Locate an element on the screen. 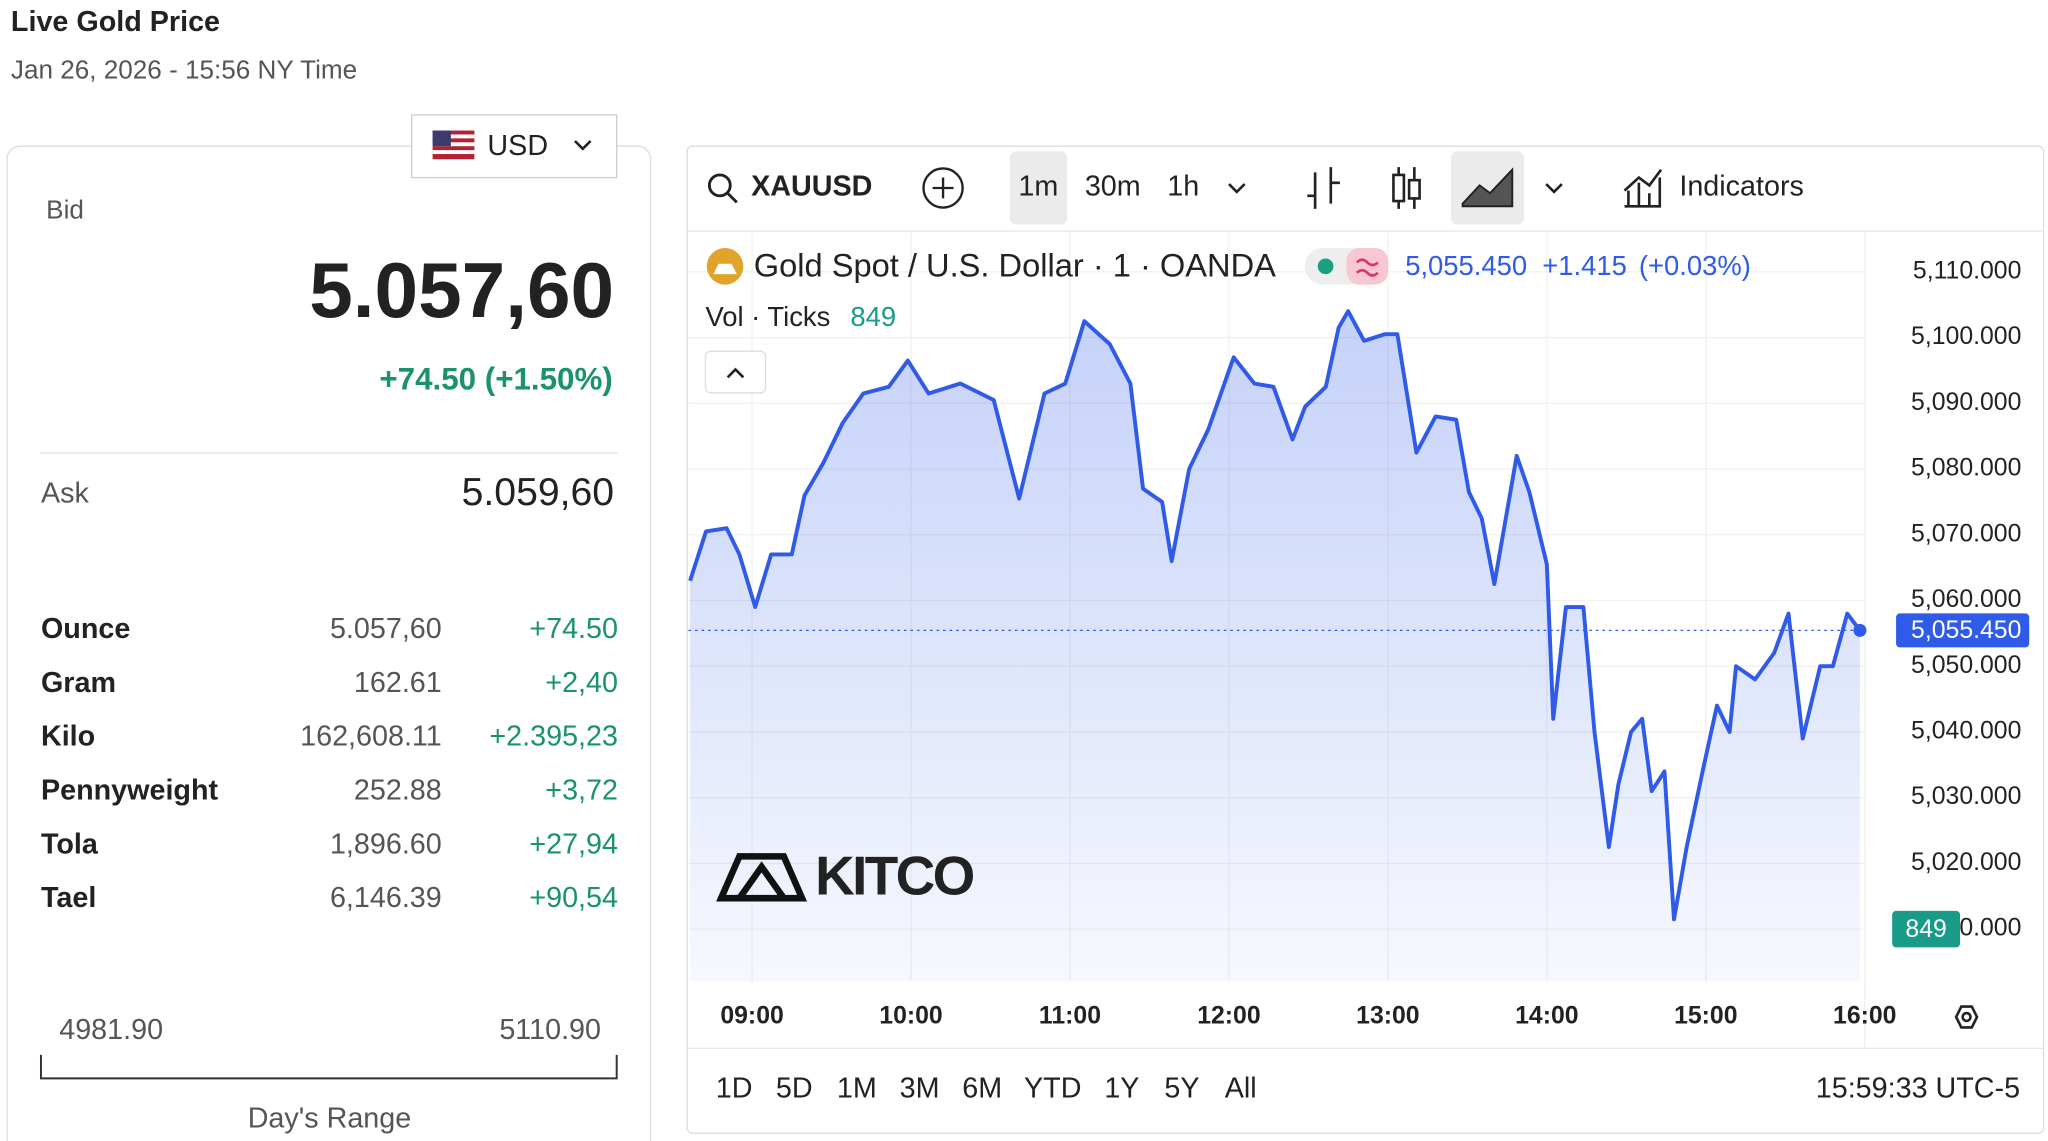  active-interval is located at coordinates (1038, 188).